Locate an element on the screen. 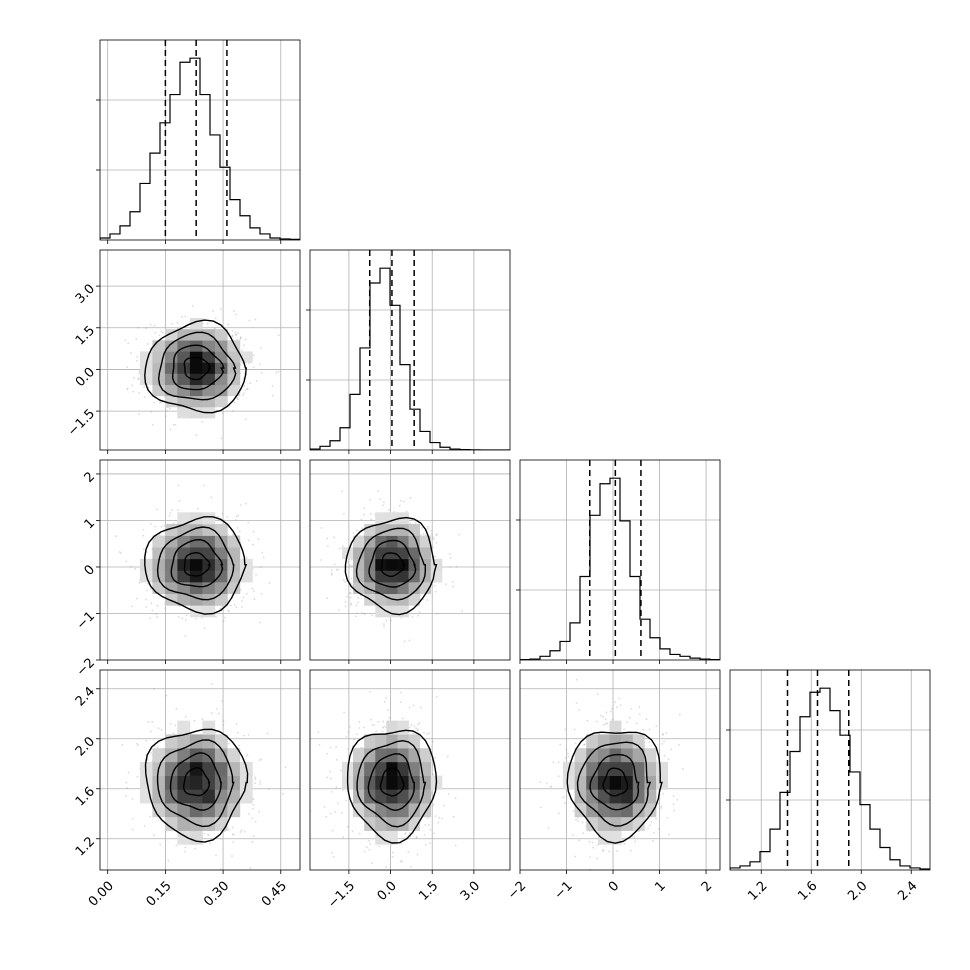  histogram-step is located at coordinates (620, 568).